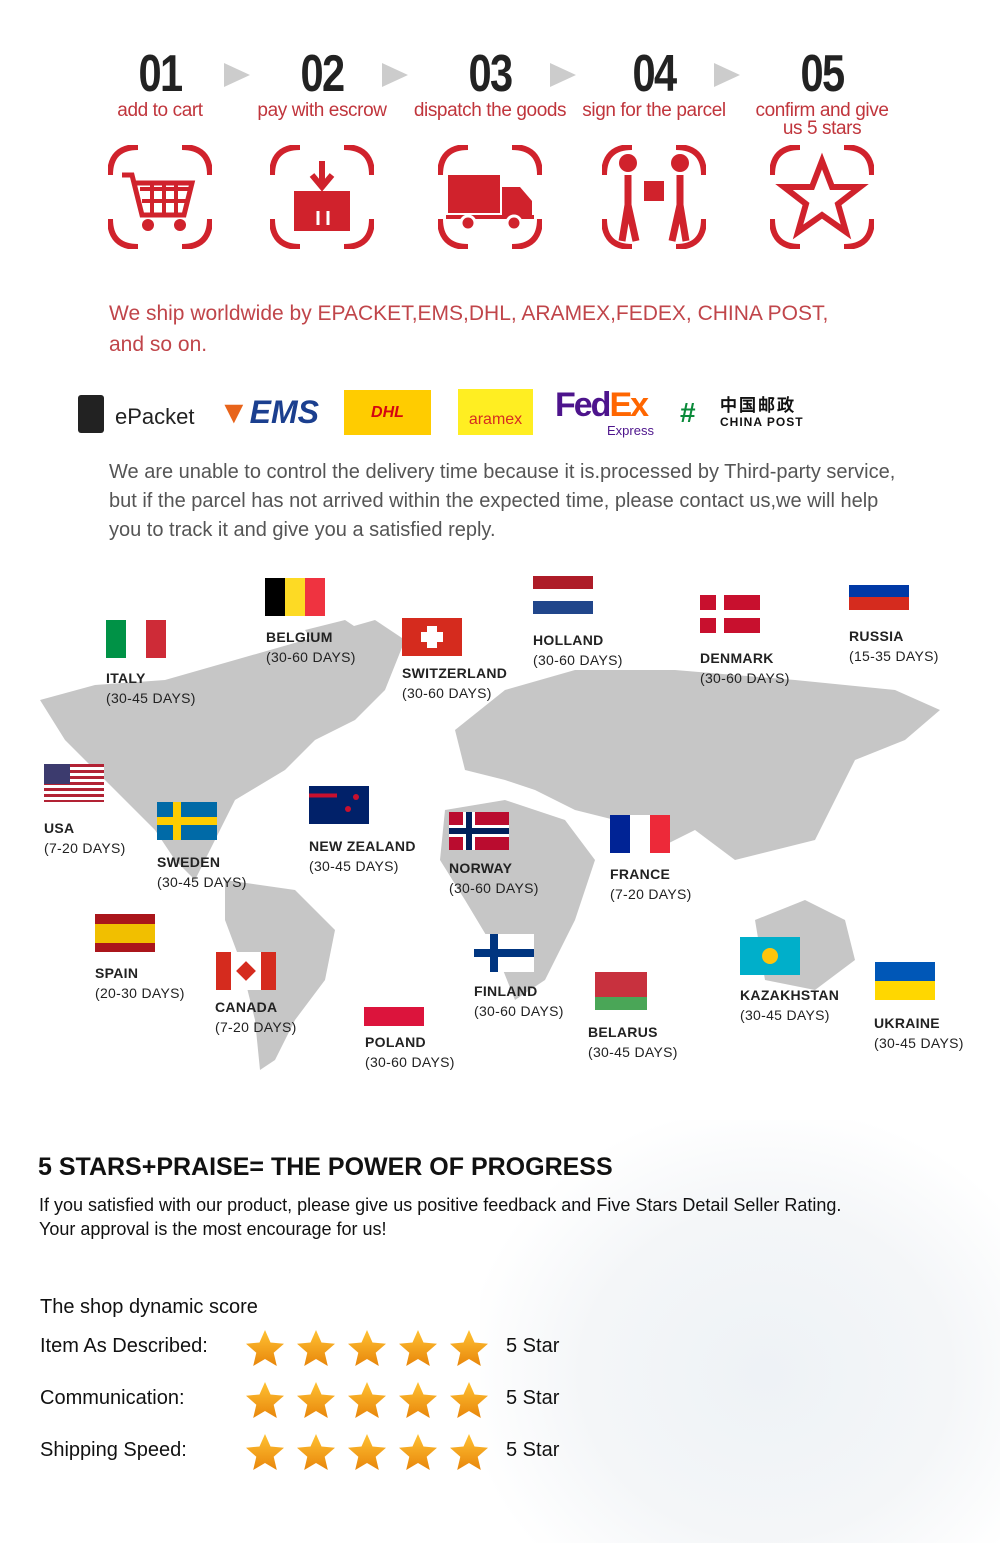 The height and width of the screenshot is (1543, 1000). Describe the element at coordinates (112, 1398) in the screenshot. I see `score-label: Communication:` at that location.